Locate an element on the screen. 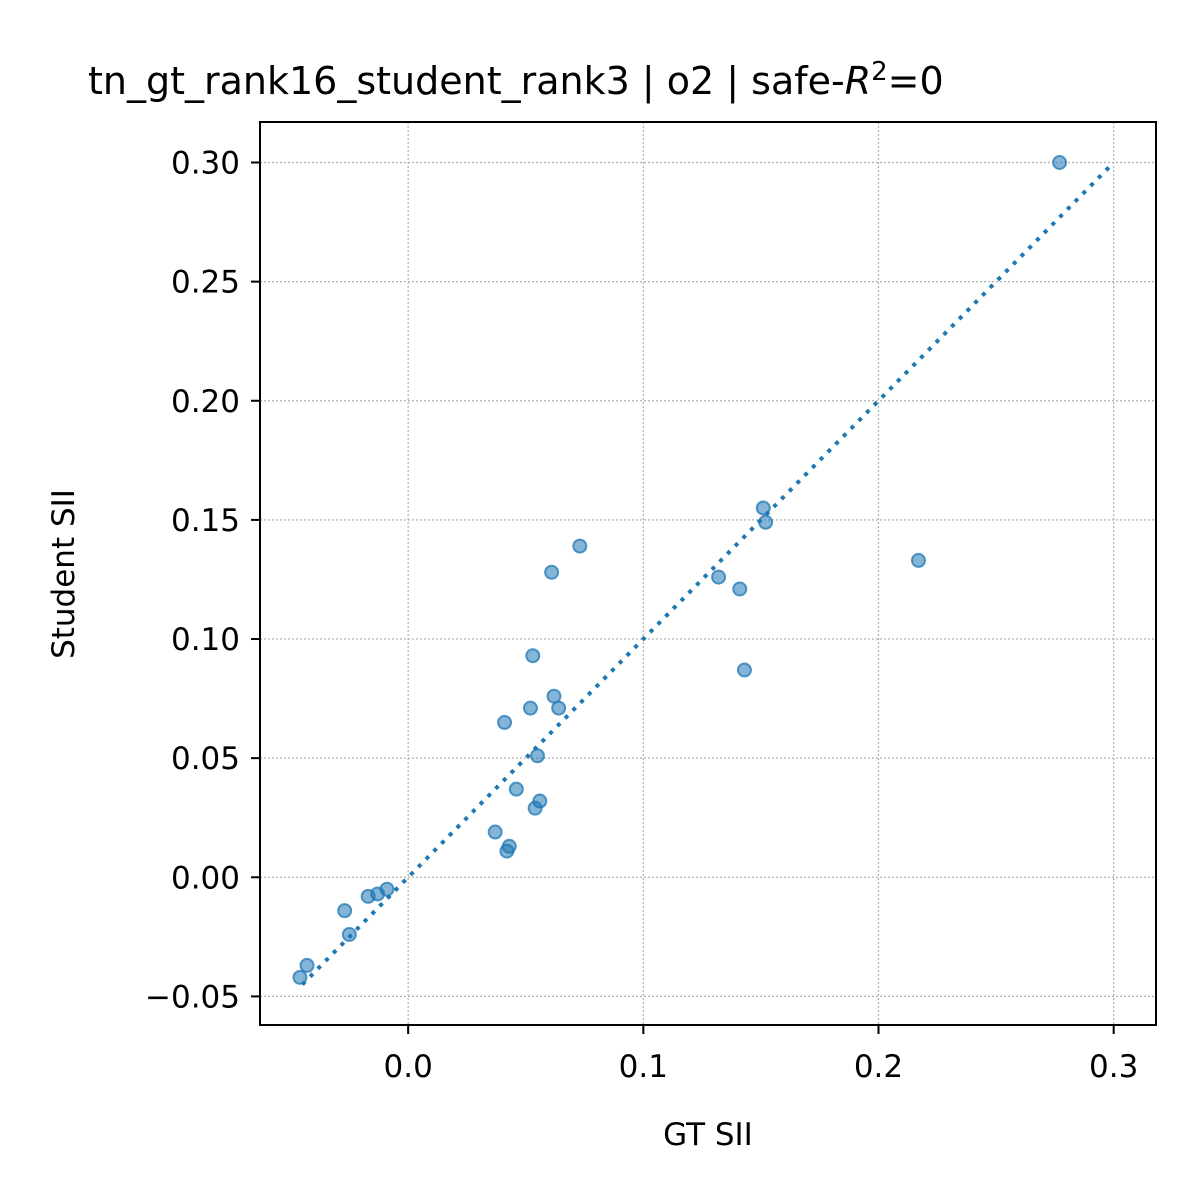 The image size is (1200, 1200). y-tick-label: 0.00 is located at coordinates (205, 878).